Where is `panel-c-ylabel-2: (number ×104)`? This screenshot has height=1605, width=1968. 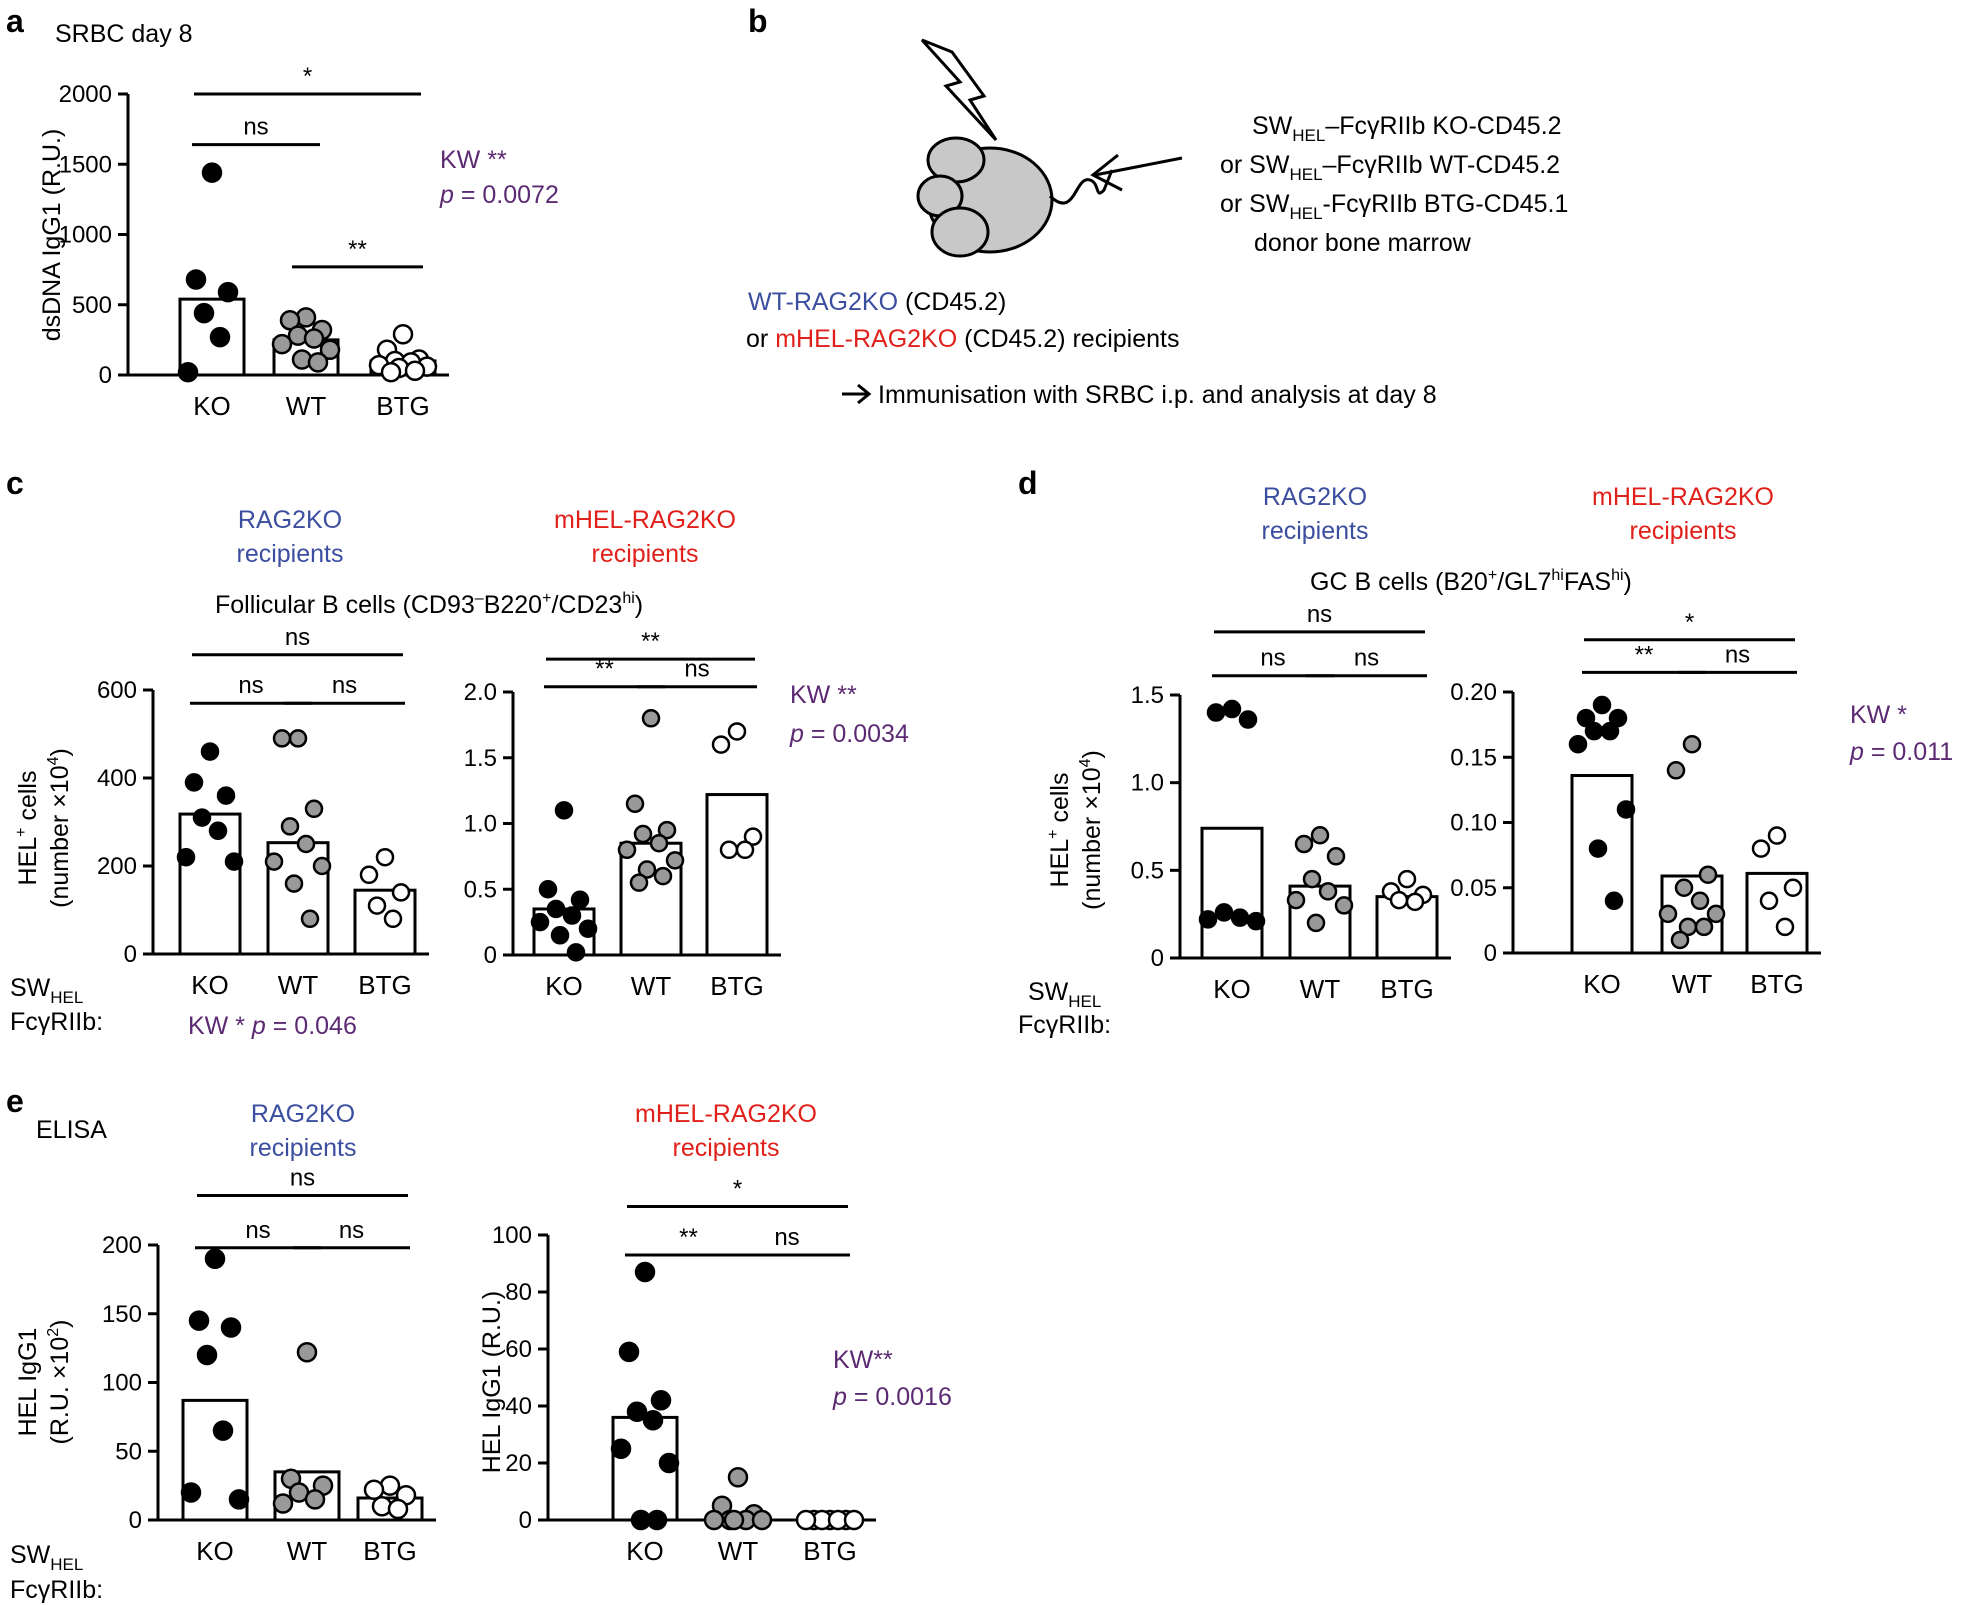
panel-c-ylabel-2: (number ×104) is located at coordinates (59, 828).